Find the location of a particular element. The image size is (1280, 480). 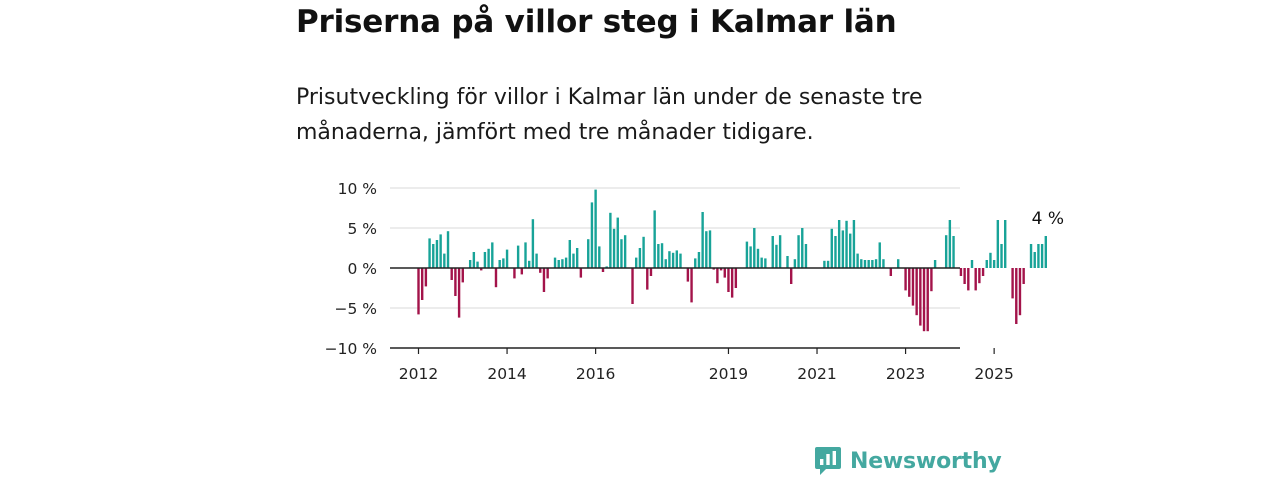

x-tick-label: 2025 is located at coordinates (993, 374).